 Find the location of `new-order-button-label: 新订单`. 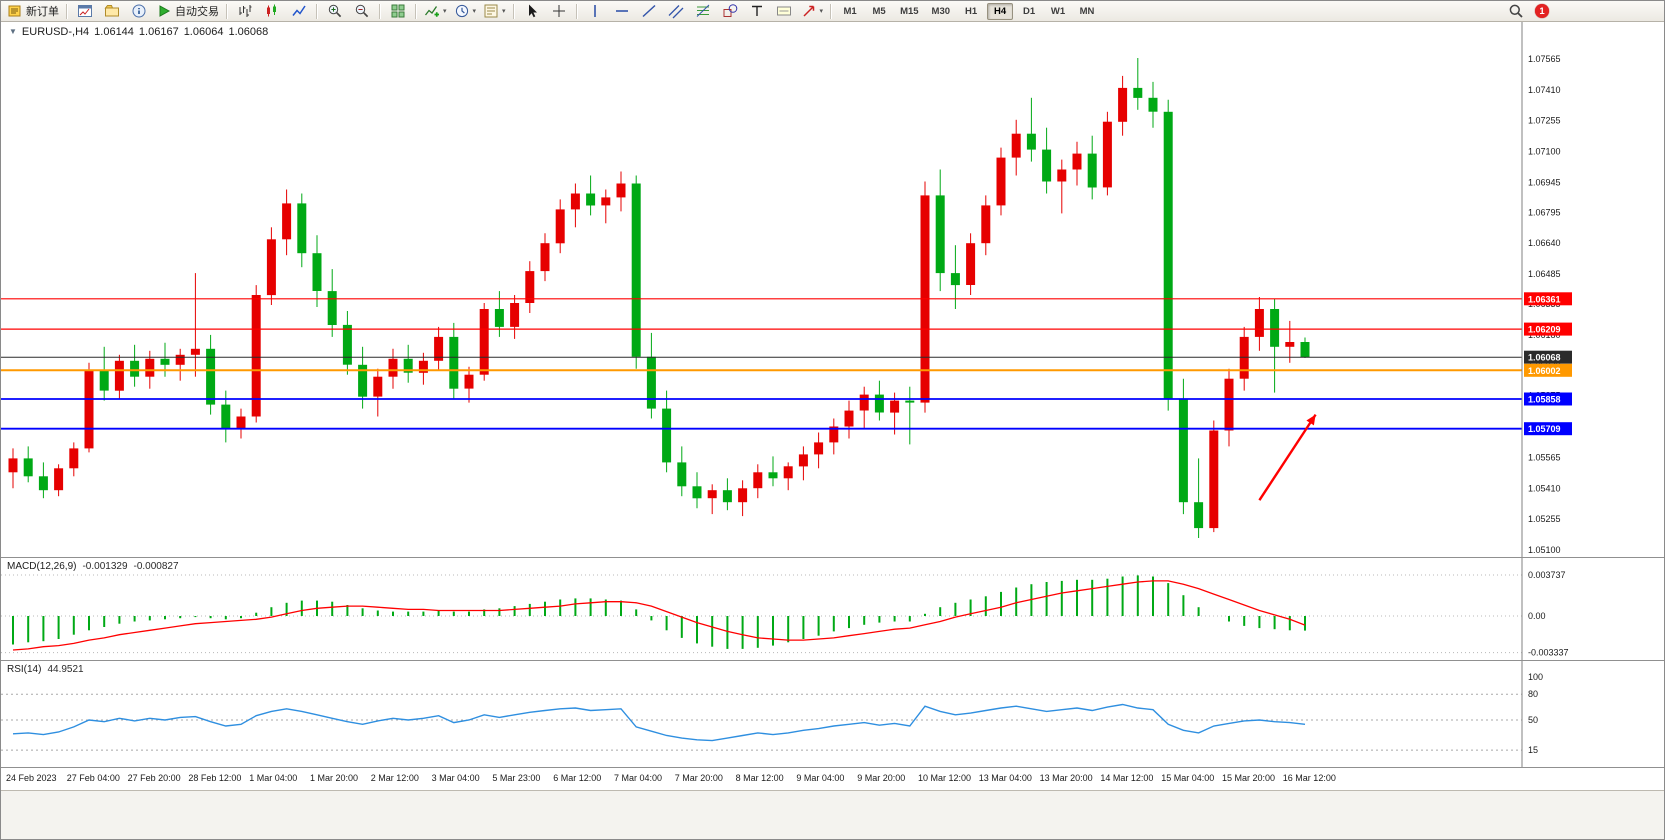

new-order-button-label: 新订单 is located at coordinates (42, 12).